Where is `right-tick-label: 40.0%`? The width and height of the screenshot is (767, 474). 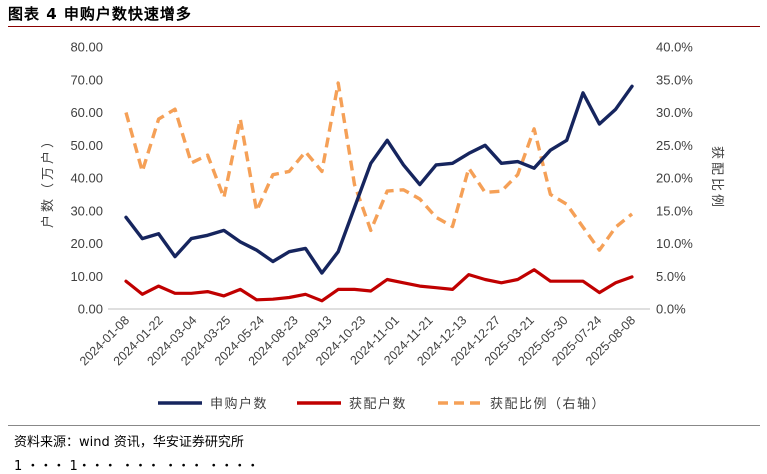
right-tick-label: 40.0% is located at coordinates (674, 47).